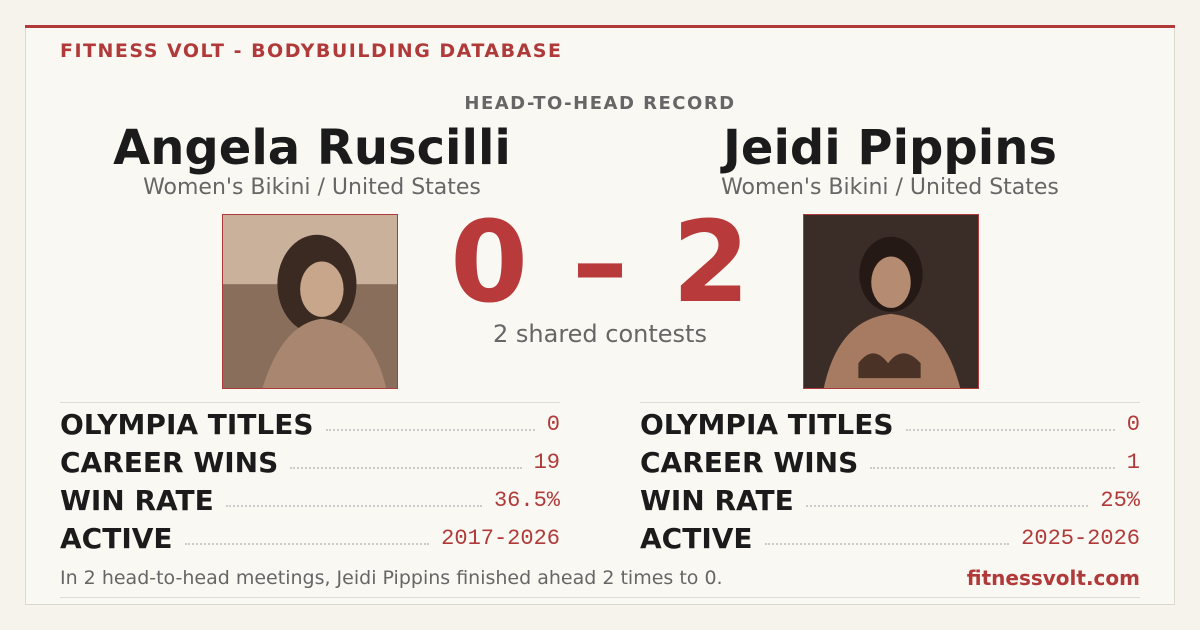 The image size is (1200, 630). I want to click on left-division: Women's Bikini / United States, so click(312, 187).